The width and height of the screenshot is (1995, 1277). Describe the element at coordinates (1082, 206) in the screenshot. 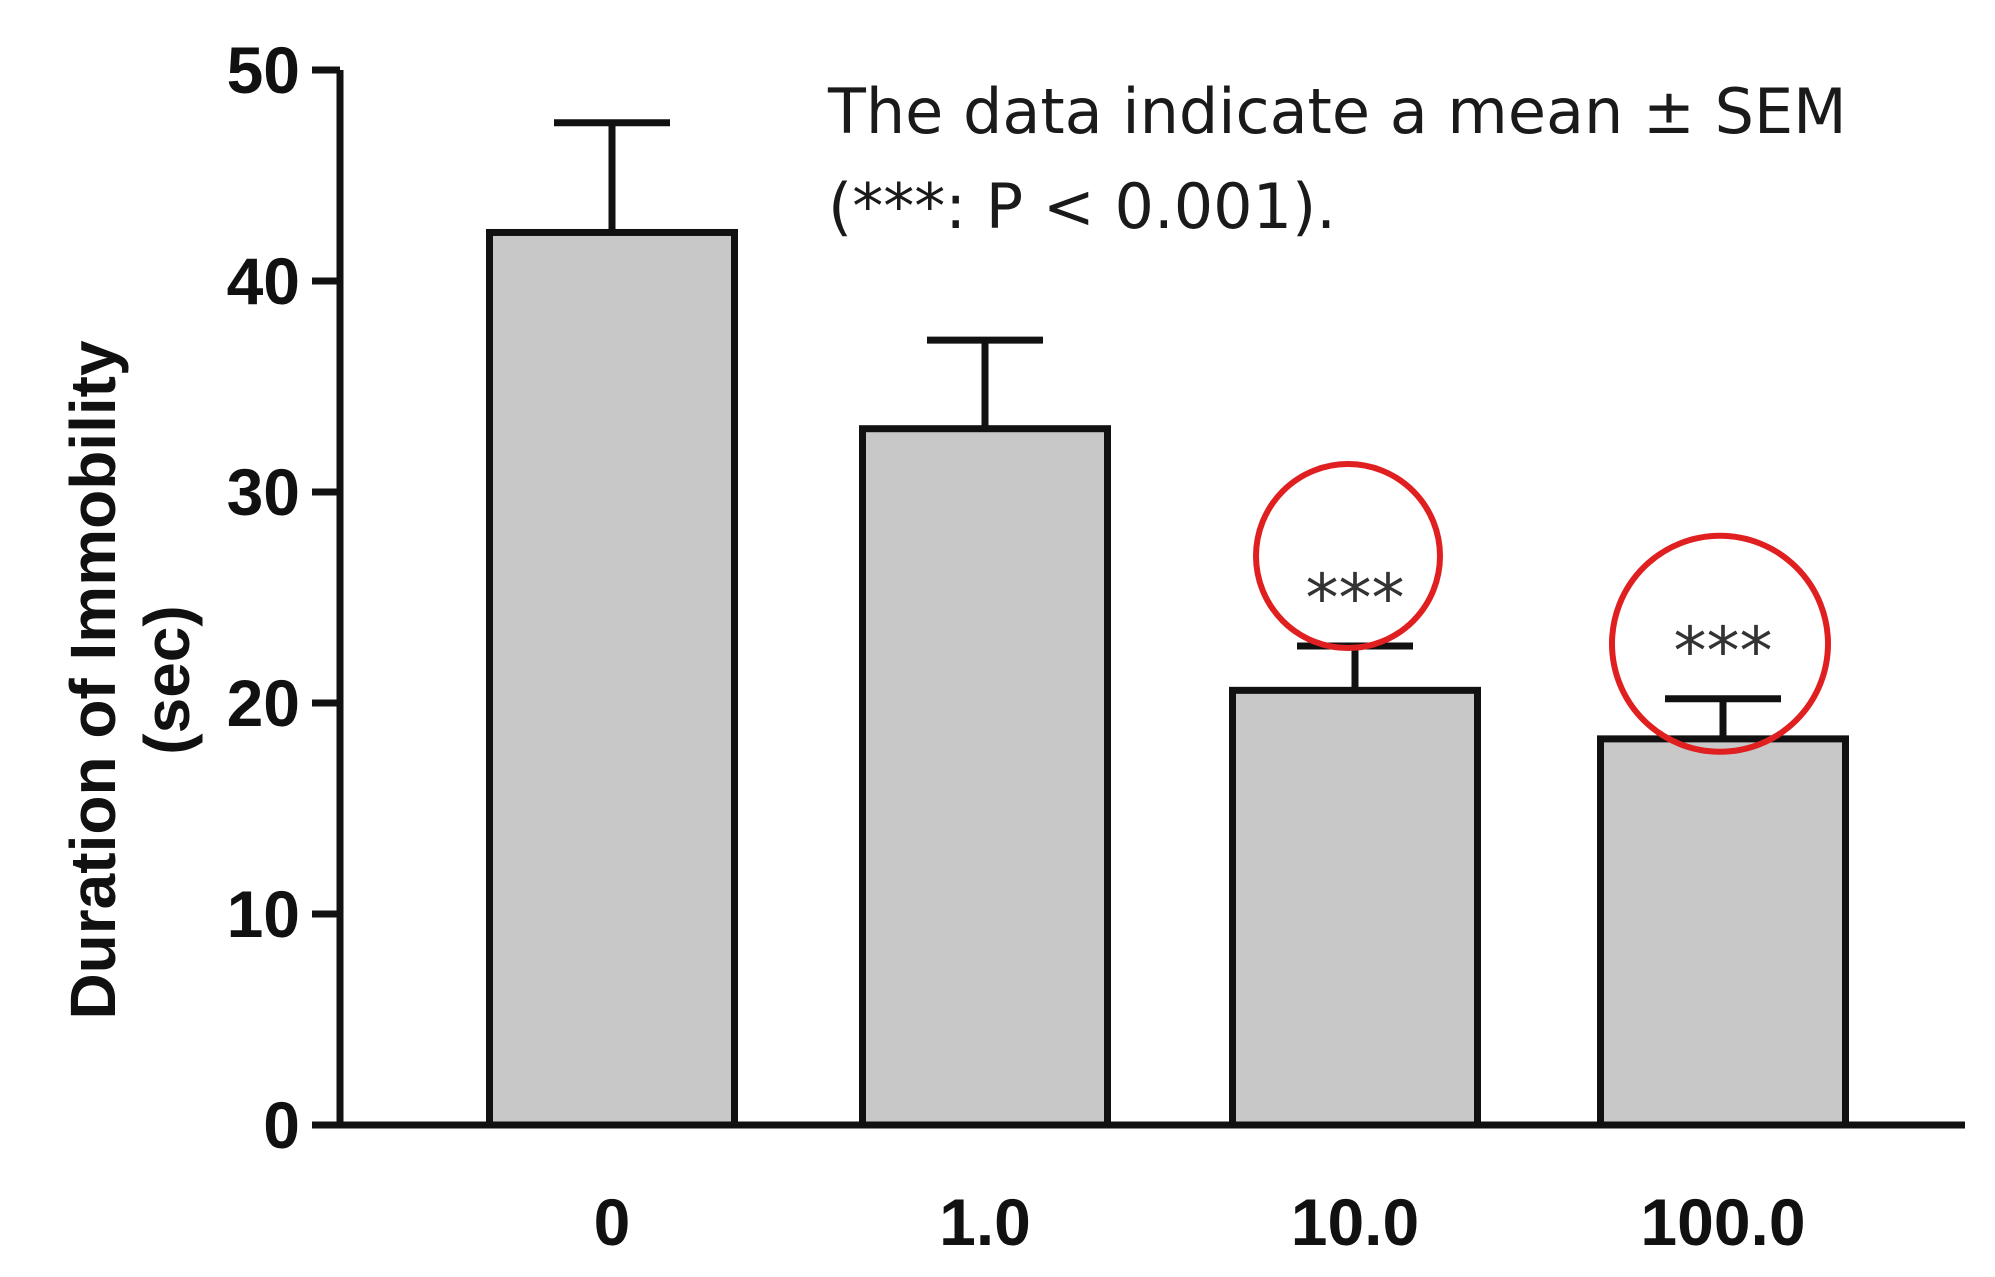

I see `annotation-line-2: (***: P < 0.001).` at that location.